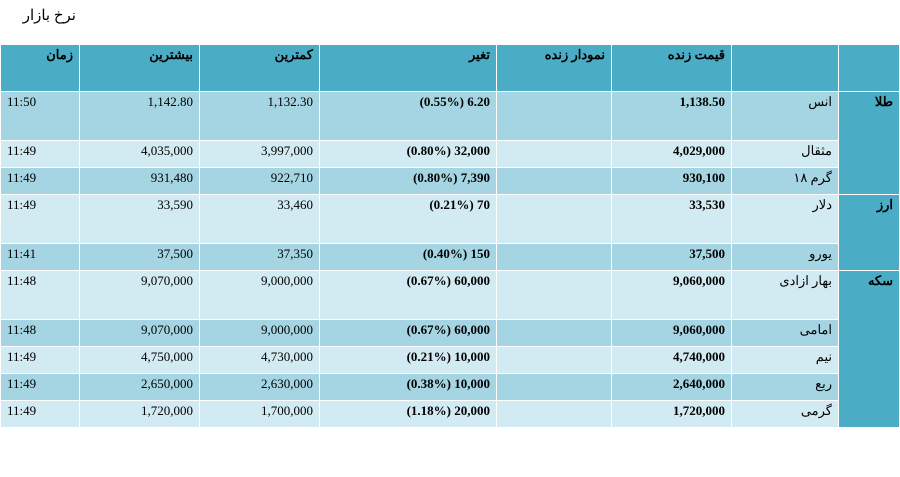 Image resolution: width=900 pixels, height=477 pixels. Describe the element at coordinates (408, 116) in the screenshot. I see `change-cell: (0.55%) 6.20` at that location.